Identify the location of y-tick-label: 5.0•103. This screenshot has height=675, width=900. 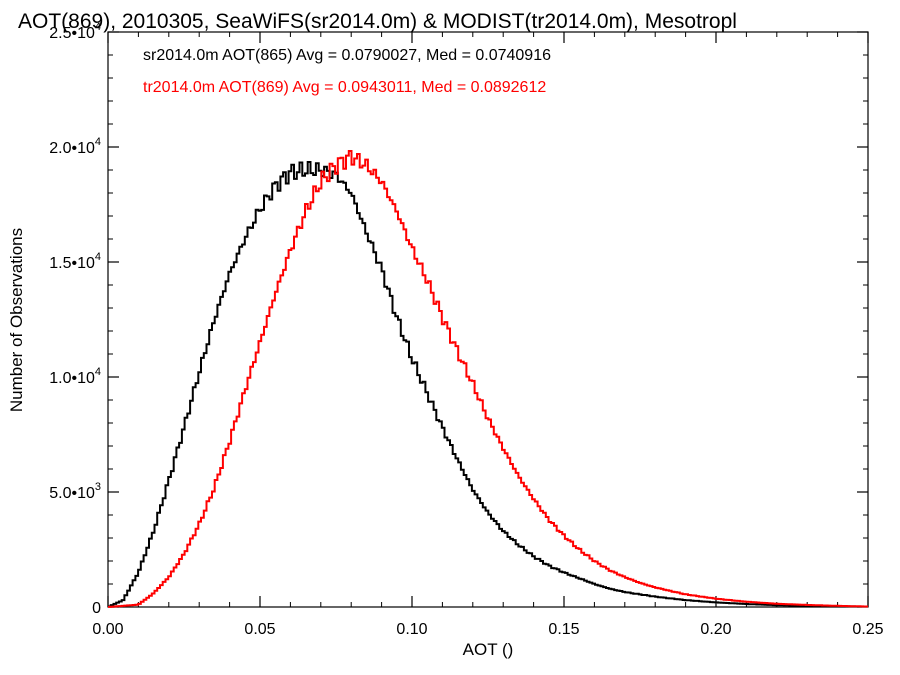
(75, 491).